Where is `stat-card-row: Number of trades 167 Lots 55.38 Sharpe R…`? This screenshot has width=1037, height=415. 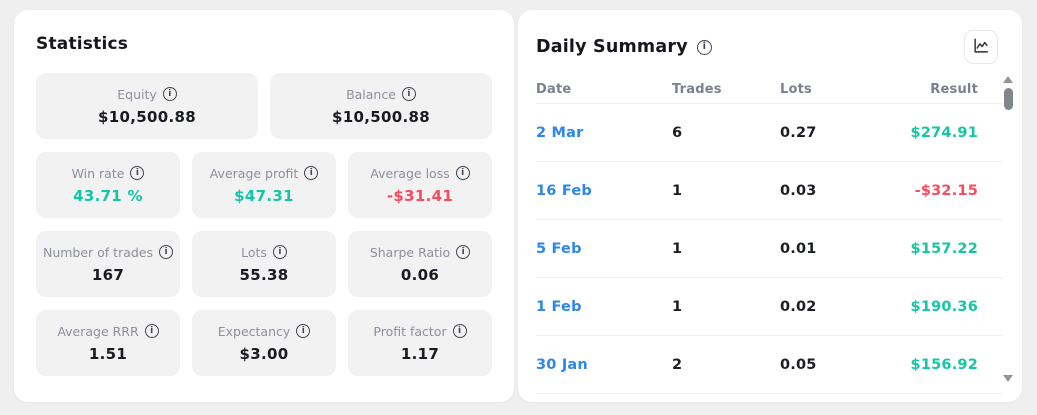
stat-card-row: Number of trades 167 Lots 55.38 Sharpe R… is located at coordinates (264, 264).